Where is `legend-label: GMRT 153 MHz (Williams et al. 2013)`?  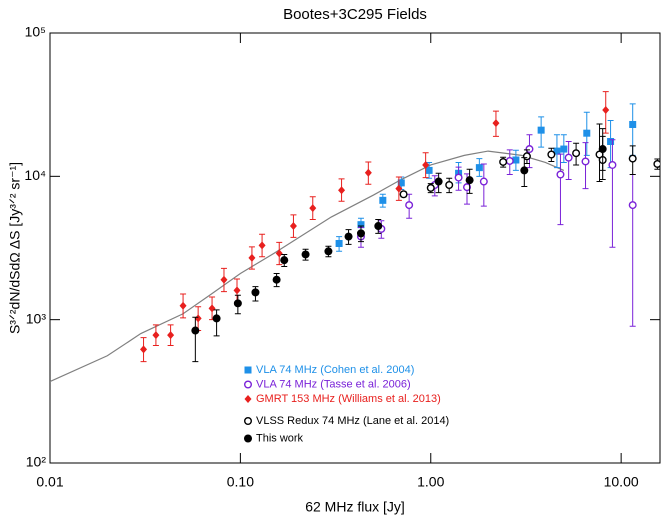 legend-label: GMRT 153 MHz (Williams et al. 2013) is located at coordinates (348, 399).